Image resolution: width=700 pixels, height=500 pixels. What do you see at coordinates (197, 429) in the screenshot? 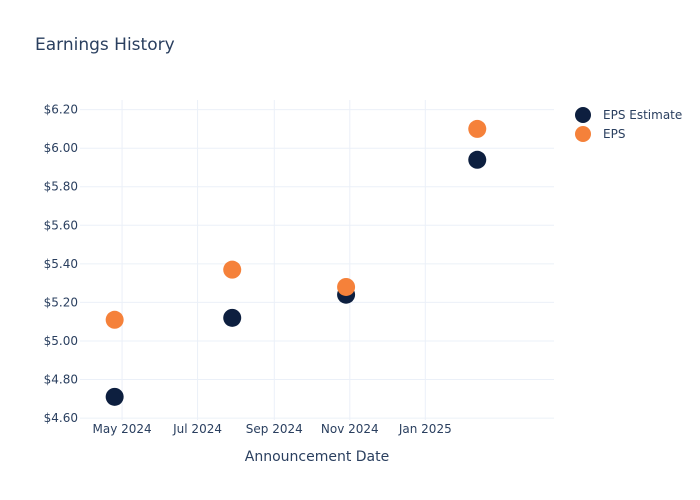
I see `x-tick-label: Jul 2024` at bounding box center [197, 429].